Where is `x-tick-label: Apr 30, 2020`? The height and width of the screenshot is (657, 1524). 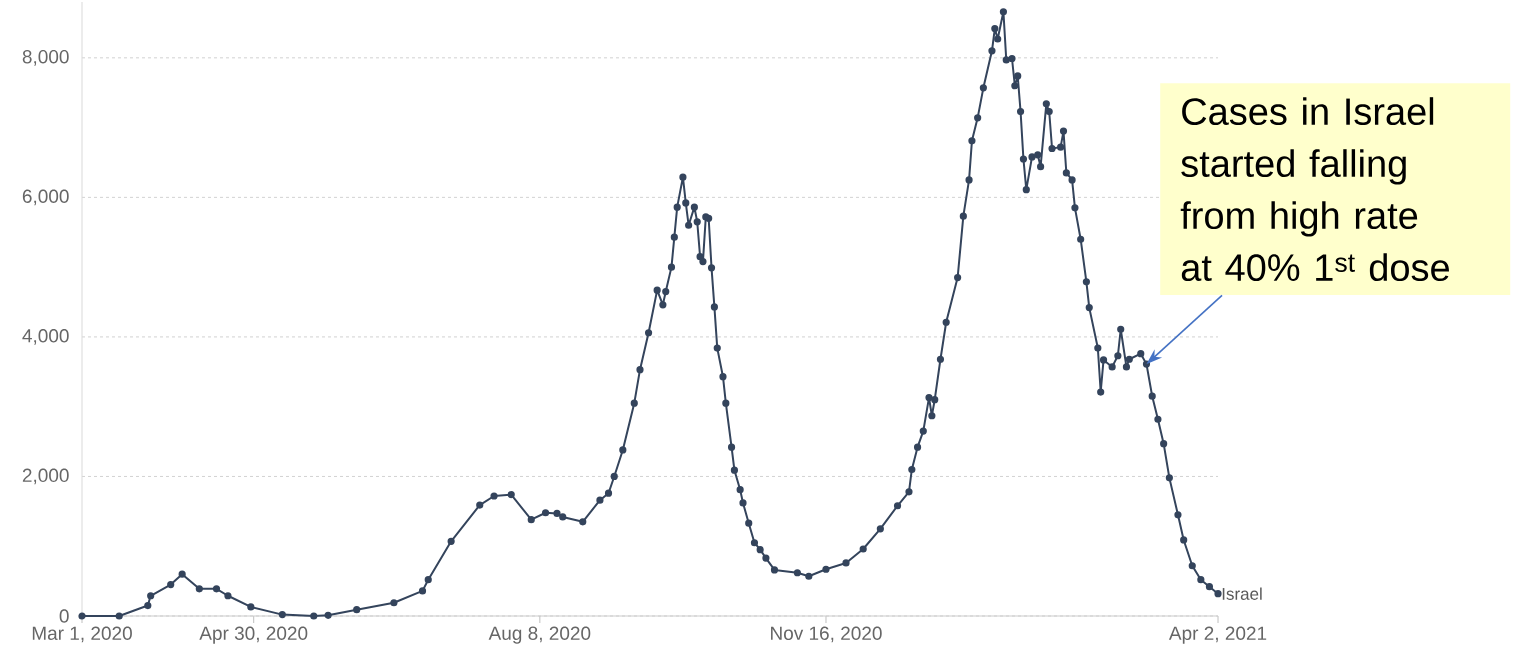
x-tick-label: Apr 30, 2020 is located at coordinates (253, 635).